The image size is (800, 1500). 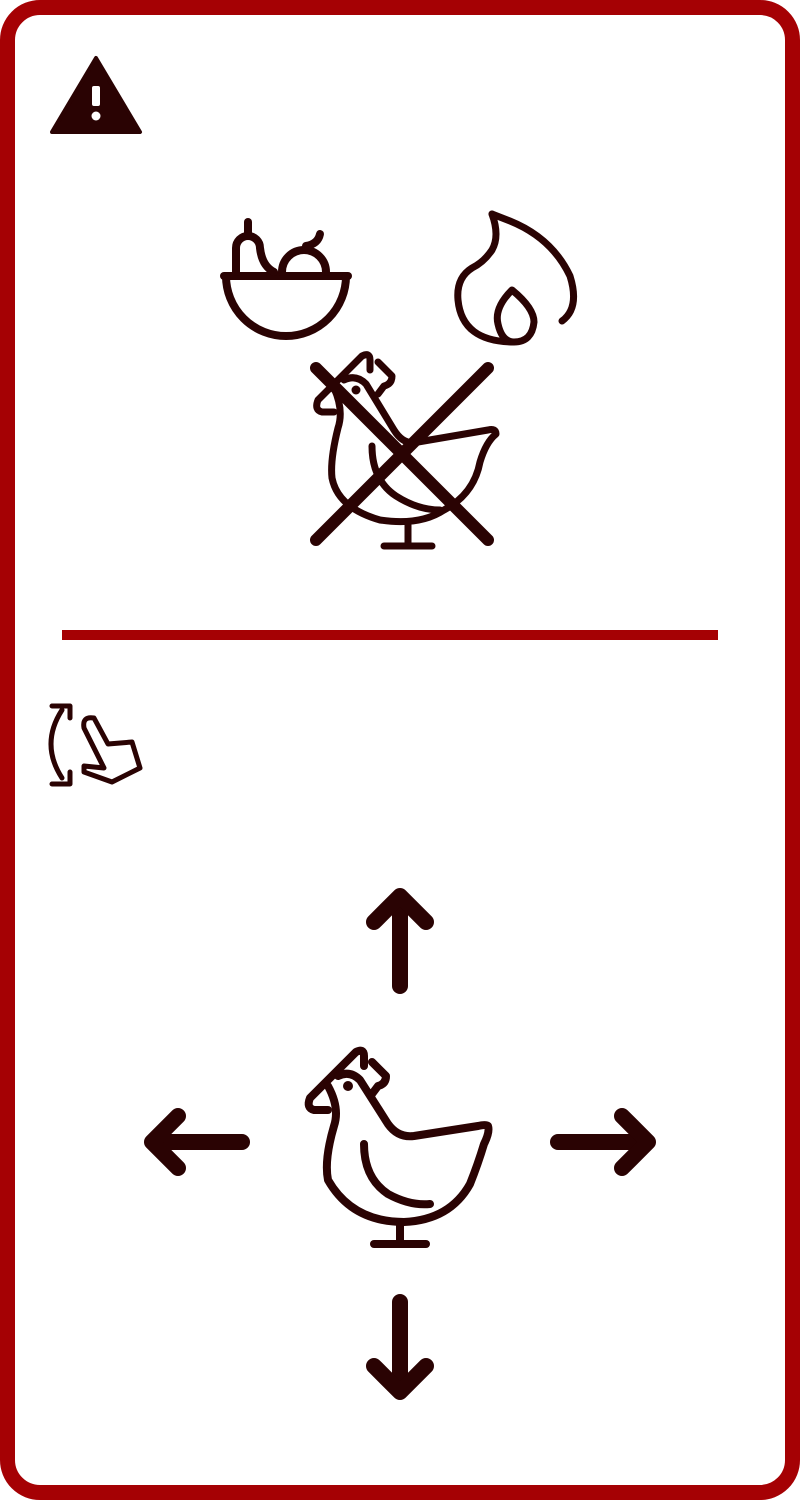 What do you see at coordinates (286, 279) in the screenshot?
I see `food-bowl-icon` at bounding box center [286, 279].